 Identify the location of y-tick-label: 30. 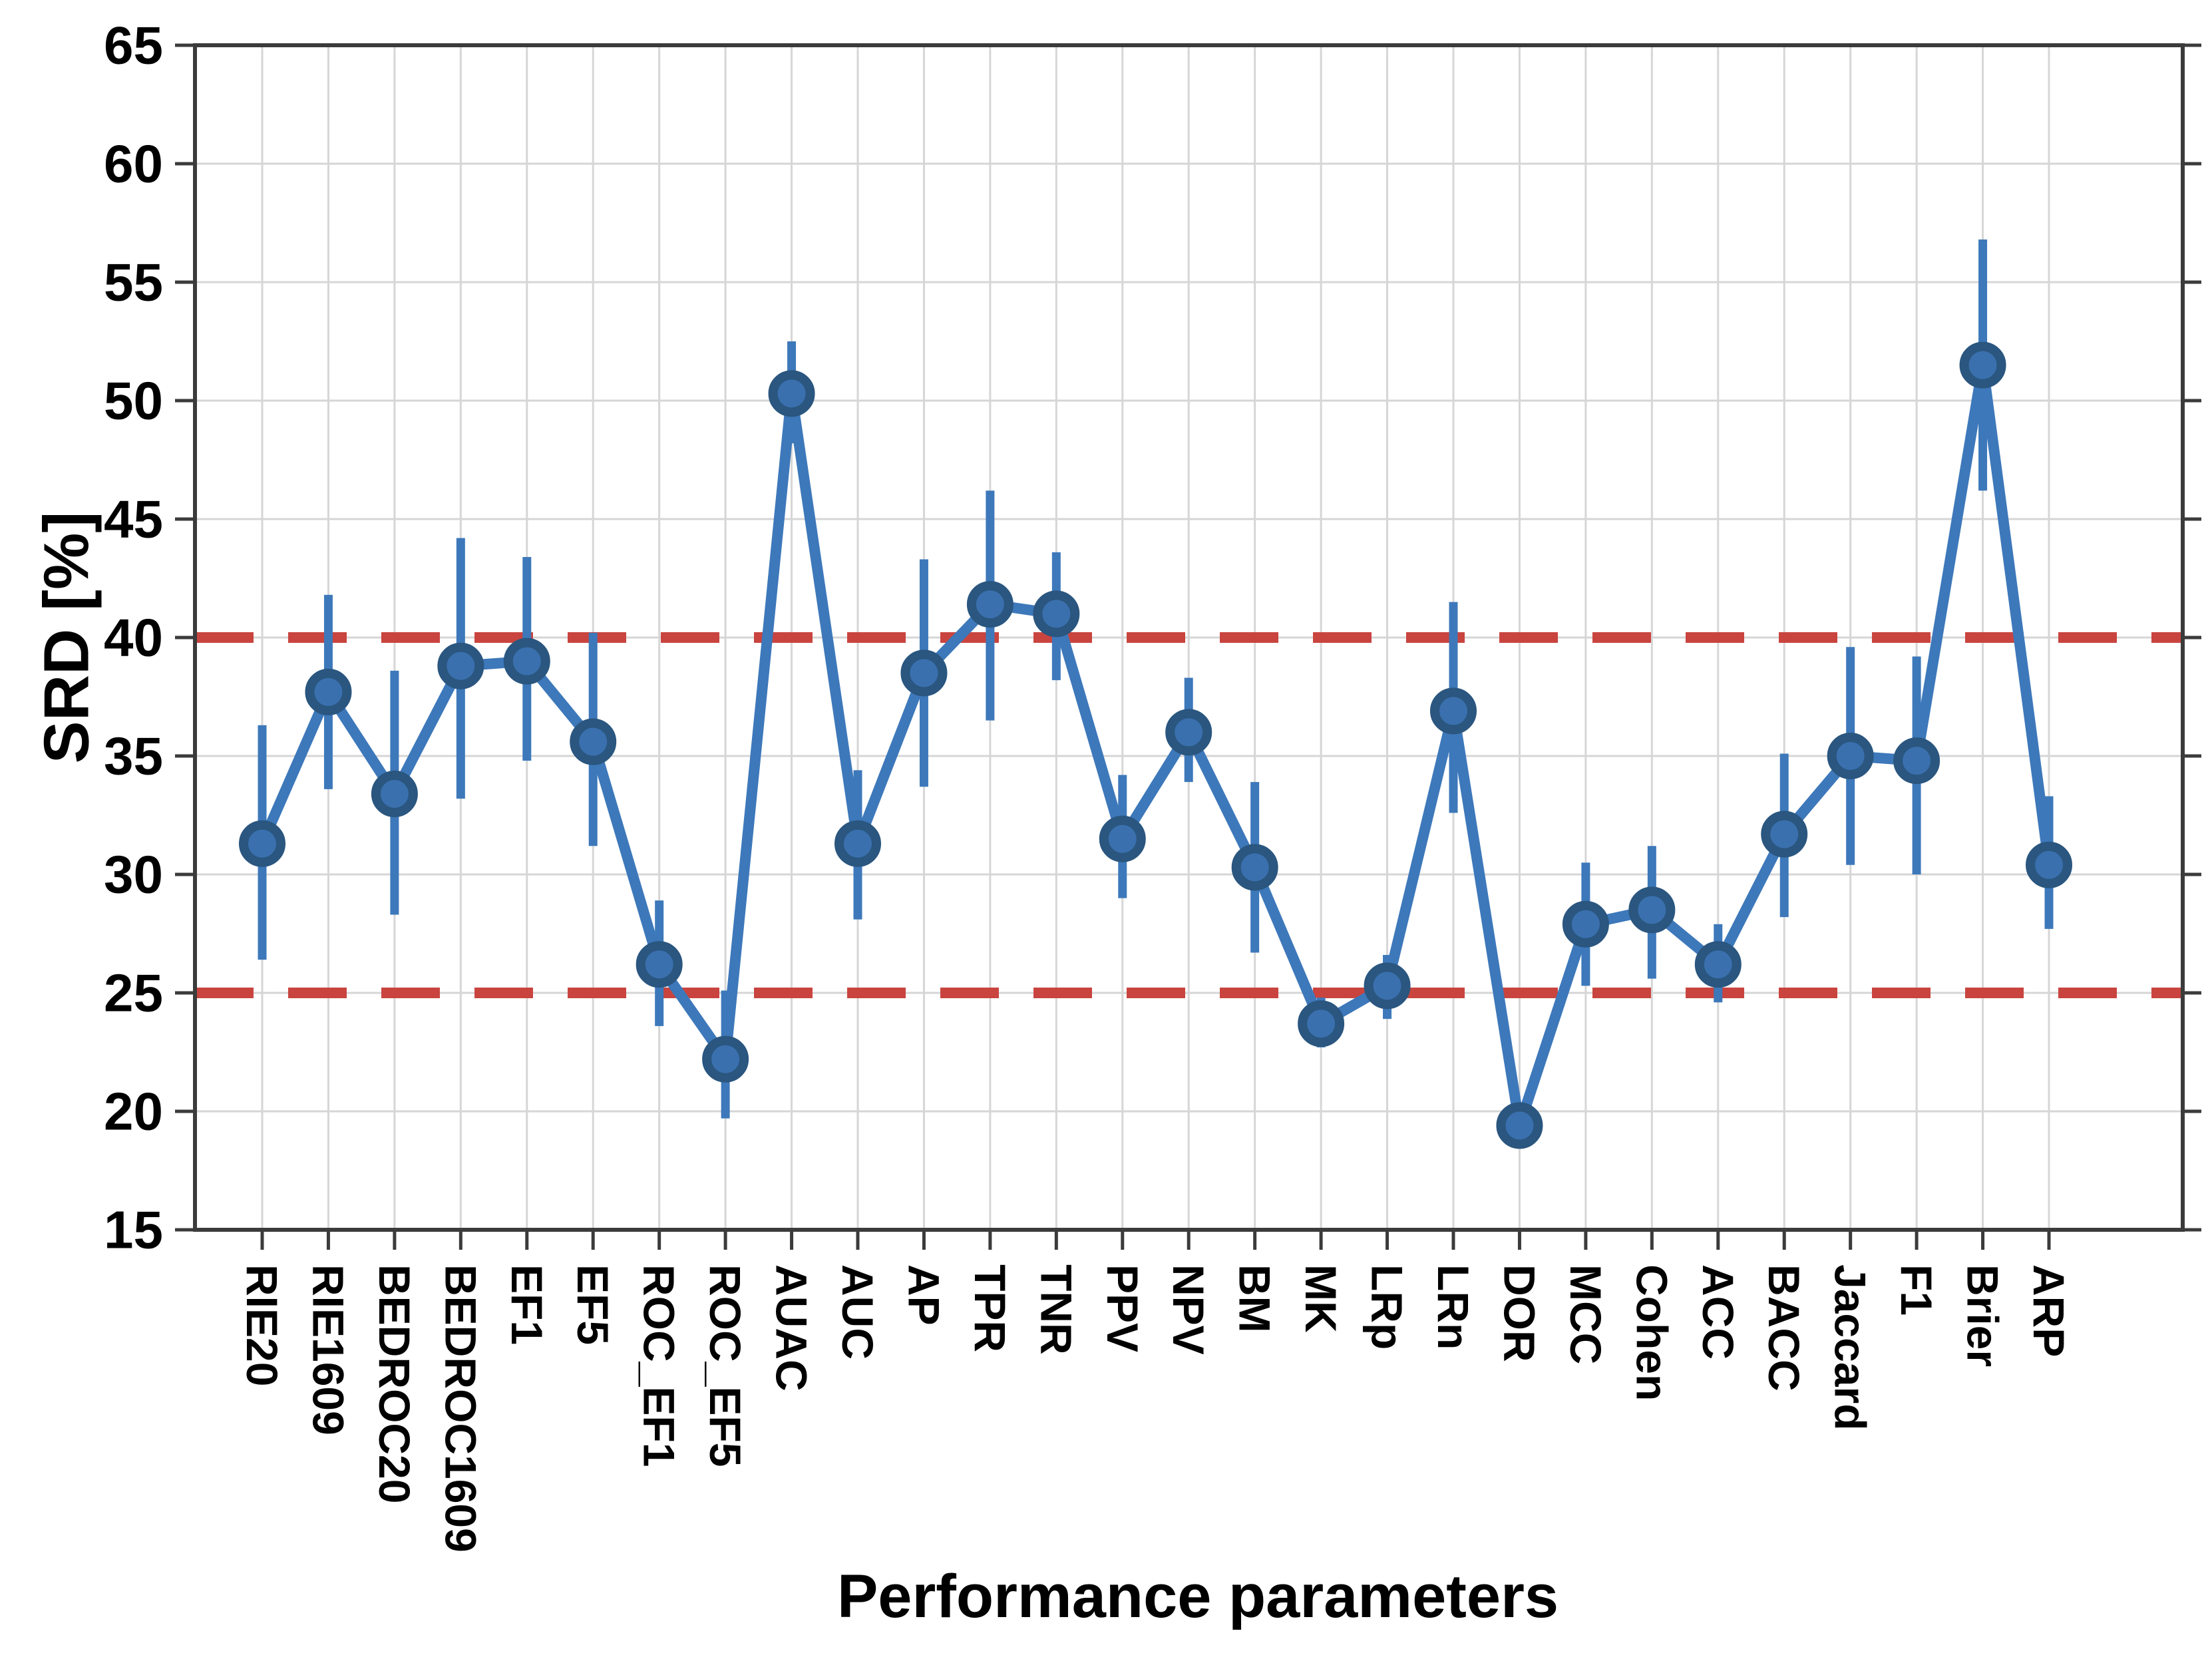
(133, 874).